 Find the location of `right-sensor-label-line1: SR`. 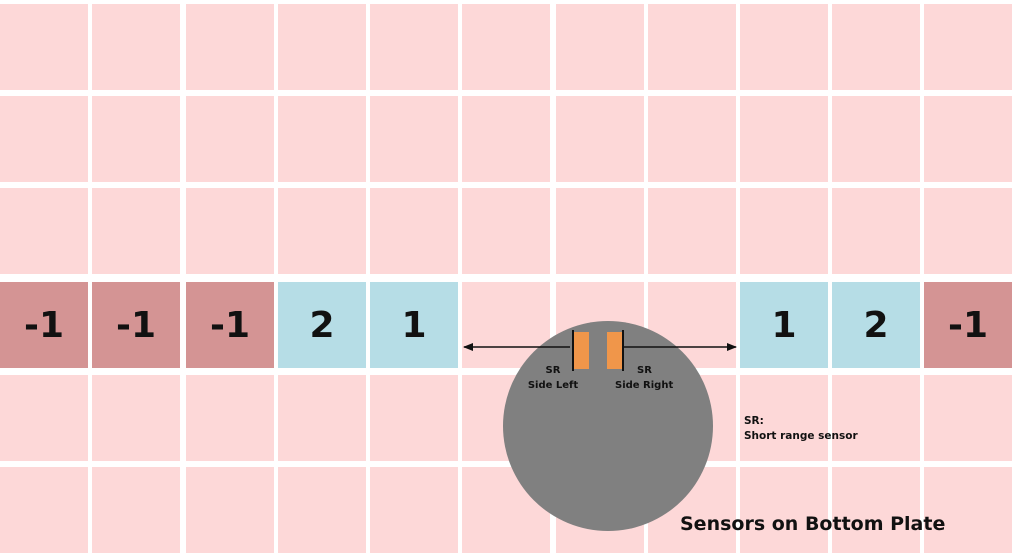

right-sensor-label-line1: SR is located at coordinates (644, 370).